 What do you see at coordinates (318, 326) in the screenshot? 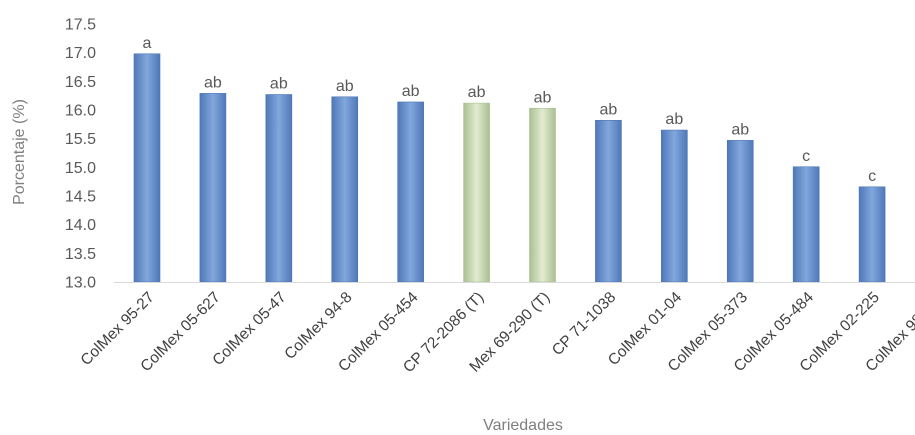
I see `category-label: ColMex 94-8` at bounding box center [318, 326].